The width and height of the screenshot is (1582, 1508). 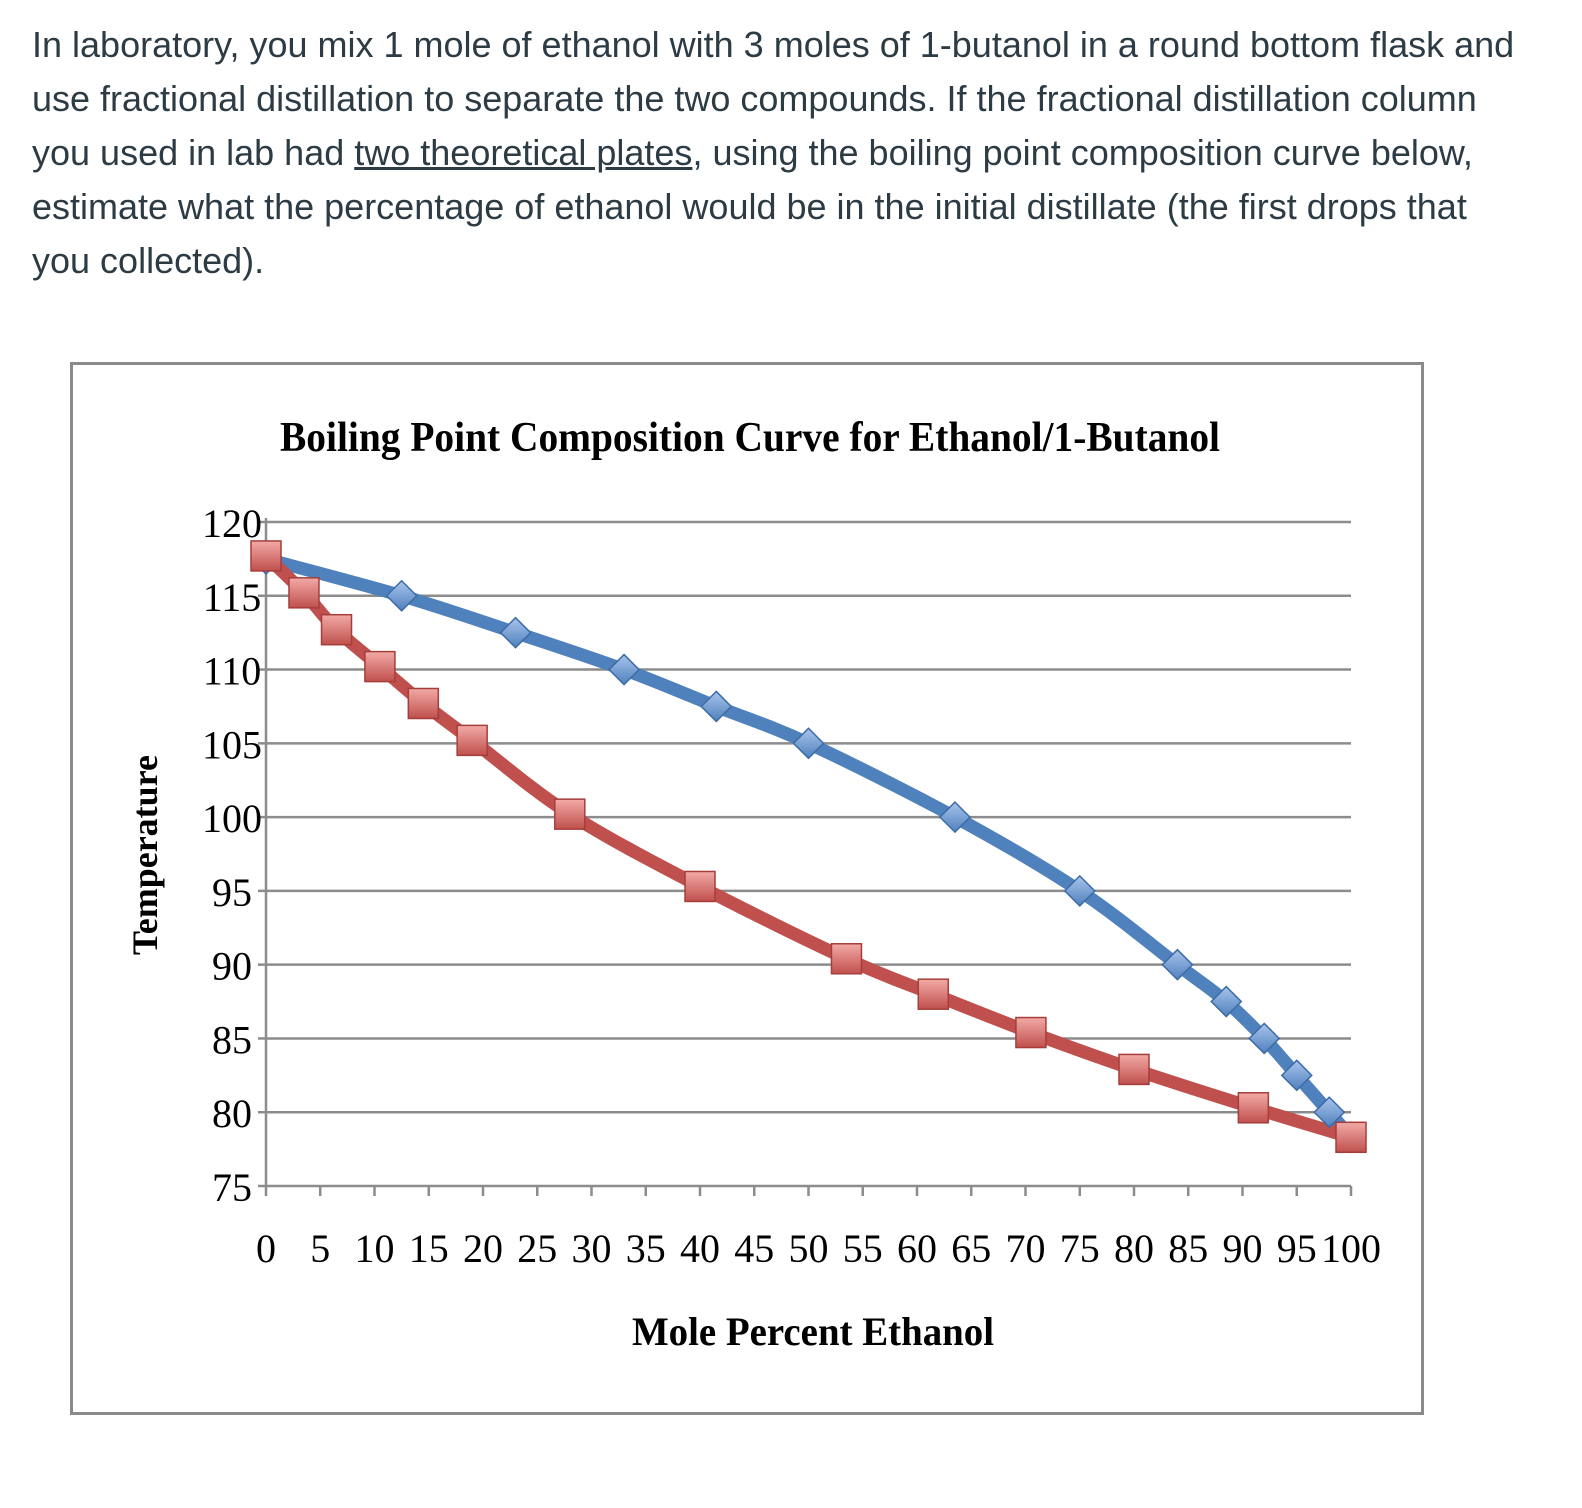 I want to click on x-tick-label: 15, so click(x=429, y=1248).